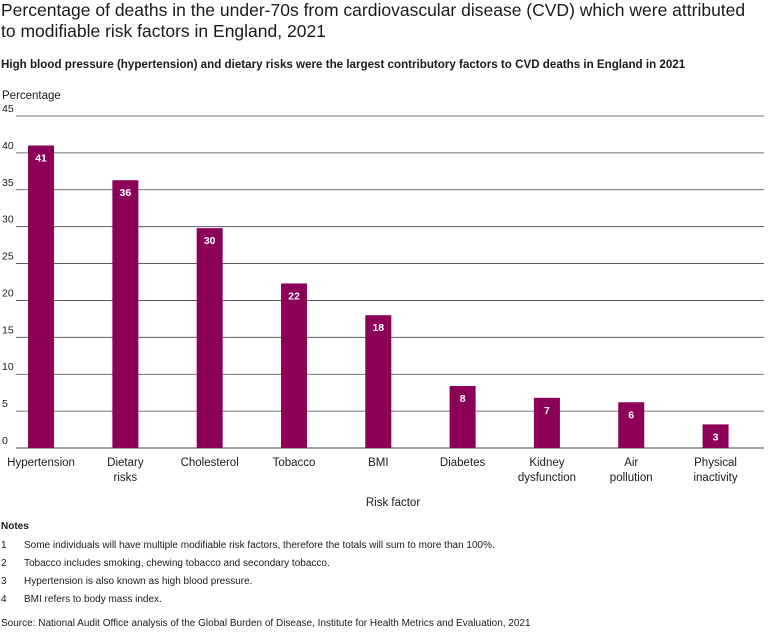 Image resolution: width=769 pixels, height=635 pixels. What do you see at coordinates (31, 96) in the screenshot?
I see `y-axis-label: Percentage` at bounding box center [31, 96].